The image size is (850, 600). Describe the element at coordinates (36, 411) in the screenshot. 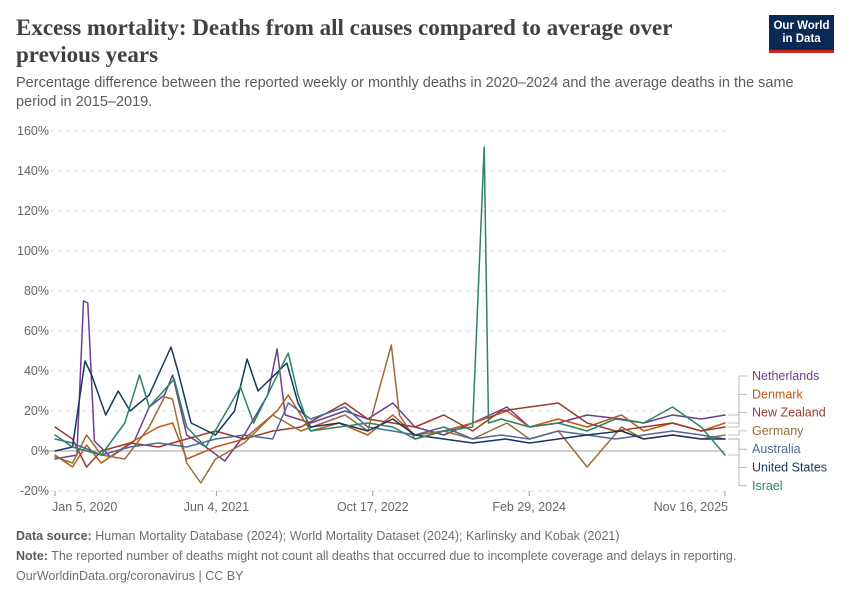

I see `y-tick-label: 20%` at that location.